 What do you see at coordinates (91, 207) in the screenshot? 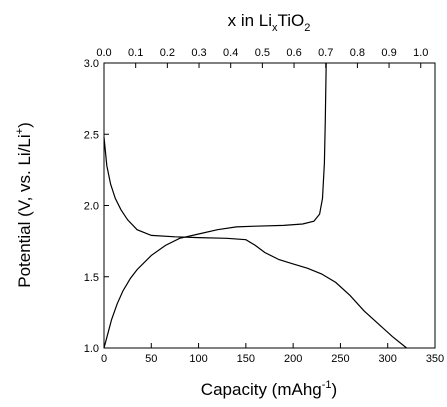
I see `y-tick-label: 2.0` at bounding box center [91, 207].